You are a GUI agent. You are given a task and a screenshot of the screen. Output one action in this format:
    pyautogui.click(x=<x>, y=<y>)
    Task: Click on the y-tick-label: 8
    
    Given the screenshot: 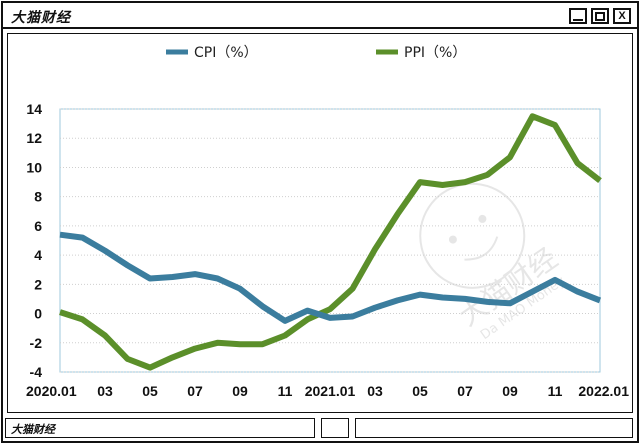 What is the action you would take?
    pyautogui.click(x=38, y=197)
    